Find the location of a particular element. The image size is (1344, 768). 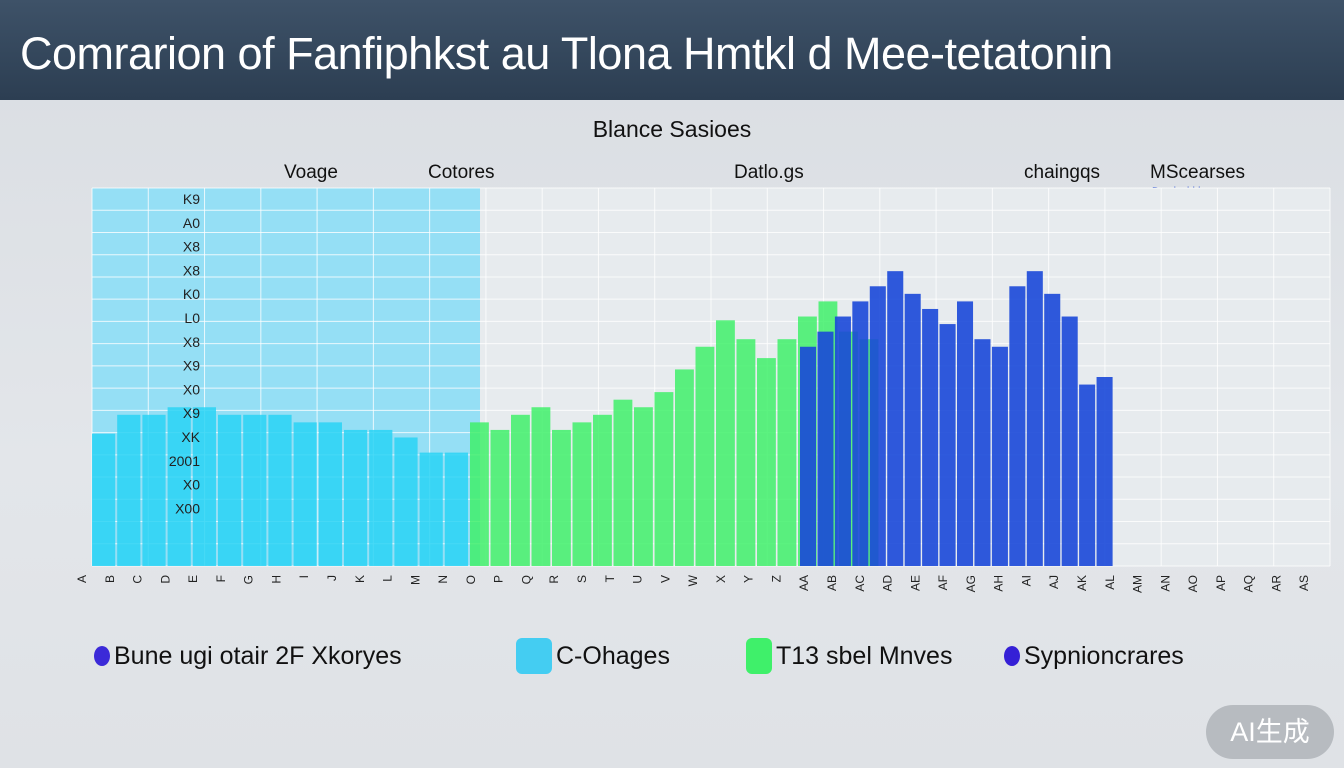

x-tick-label: AB is located at coordinates (832, 583).